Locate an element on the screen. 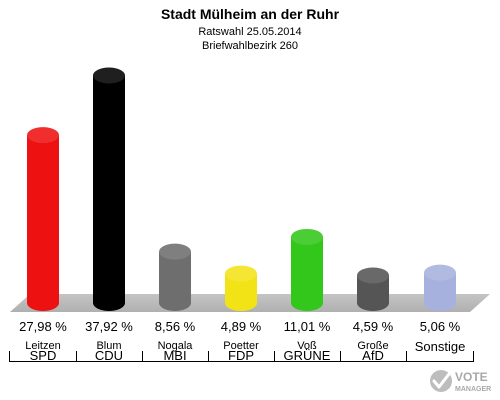 The height and width of the screenshot is (400, 500). value-label-sonstige: 5,06 % is located at coordinates (440, 326).